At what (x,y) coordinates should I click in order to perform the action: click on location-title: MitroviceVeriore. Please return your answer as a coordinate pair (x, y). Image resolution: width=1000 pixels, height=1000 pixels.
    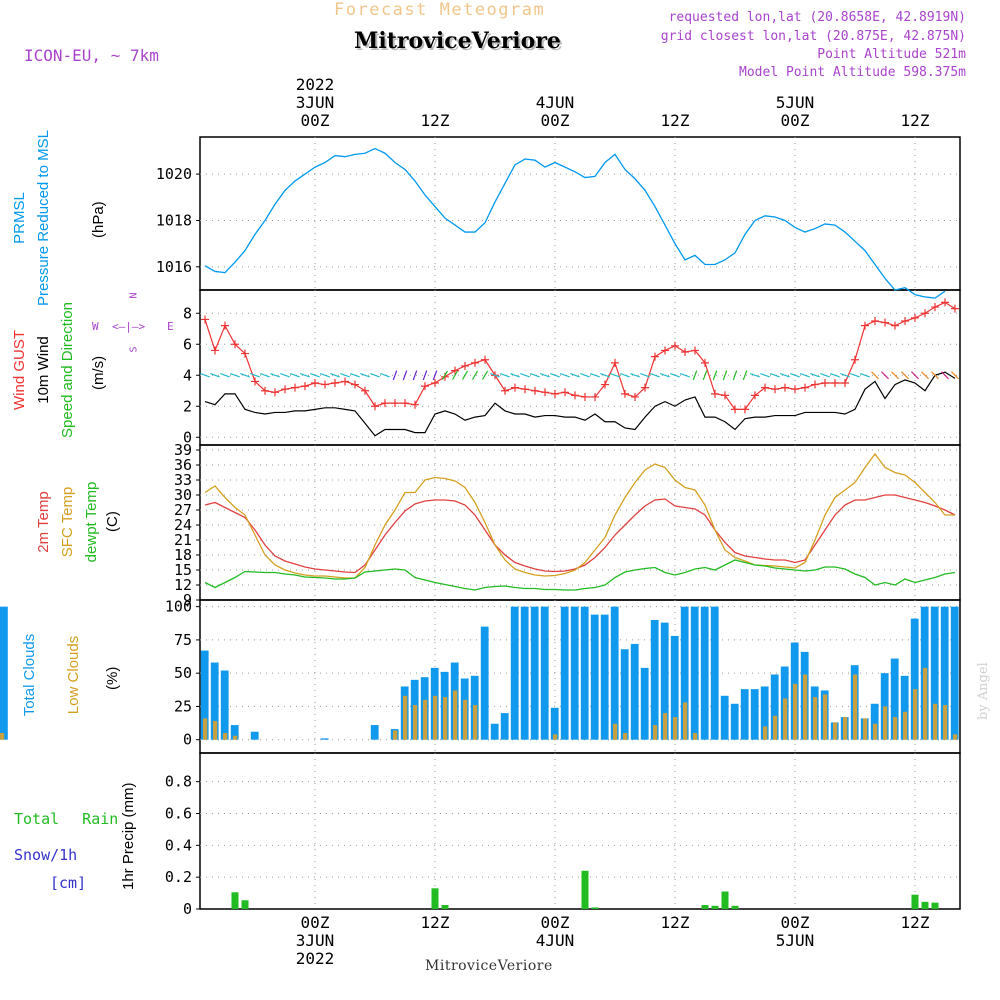
    Looking at the image, I should click on (457, 41).